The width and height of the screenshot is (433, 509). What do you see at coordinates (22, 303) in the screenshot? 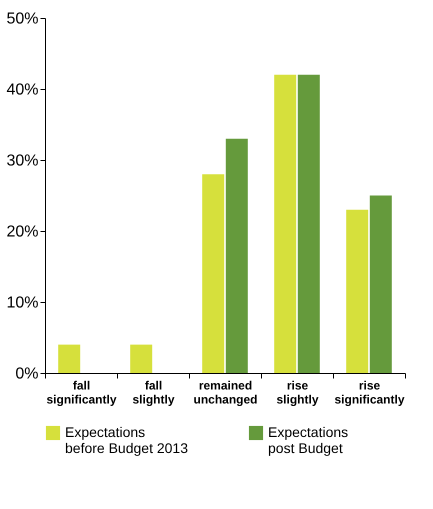
I see `y-tick-label: 10%` at bounding box center [22, 303].